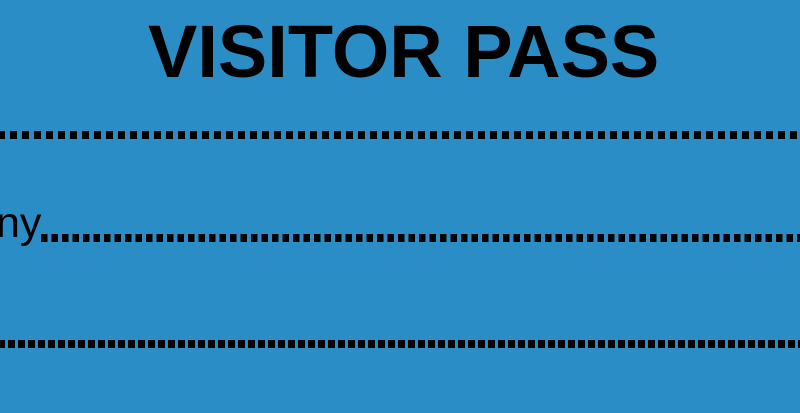 The image size is (800, 413). I want to click on pass-title: VISITOR PASS, so click(404, 51).